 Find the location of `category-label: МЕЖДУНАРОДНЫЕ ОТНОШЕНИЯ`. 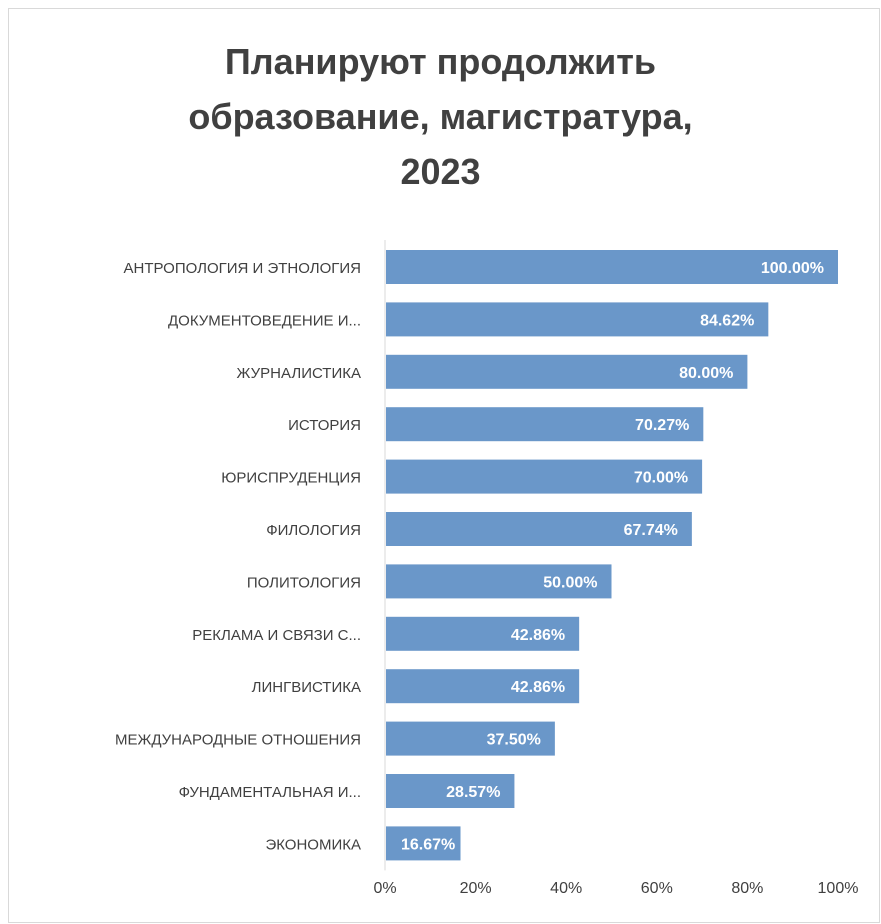

category-label: МЕЖДУНАРОДНЫЕ ОТНОШЕНИЯ is located at coordinates (238, 740).